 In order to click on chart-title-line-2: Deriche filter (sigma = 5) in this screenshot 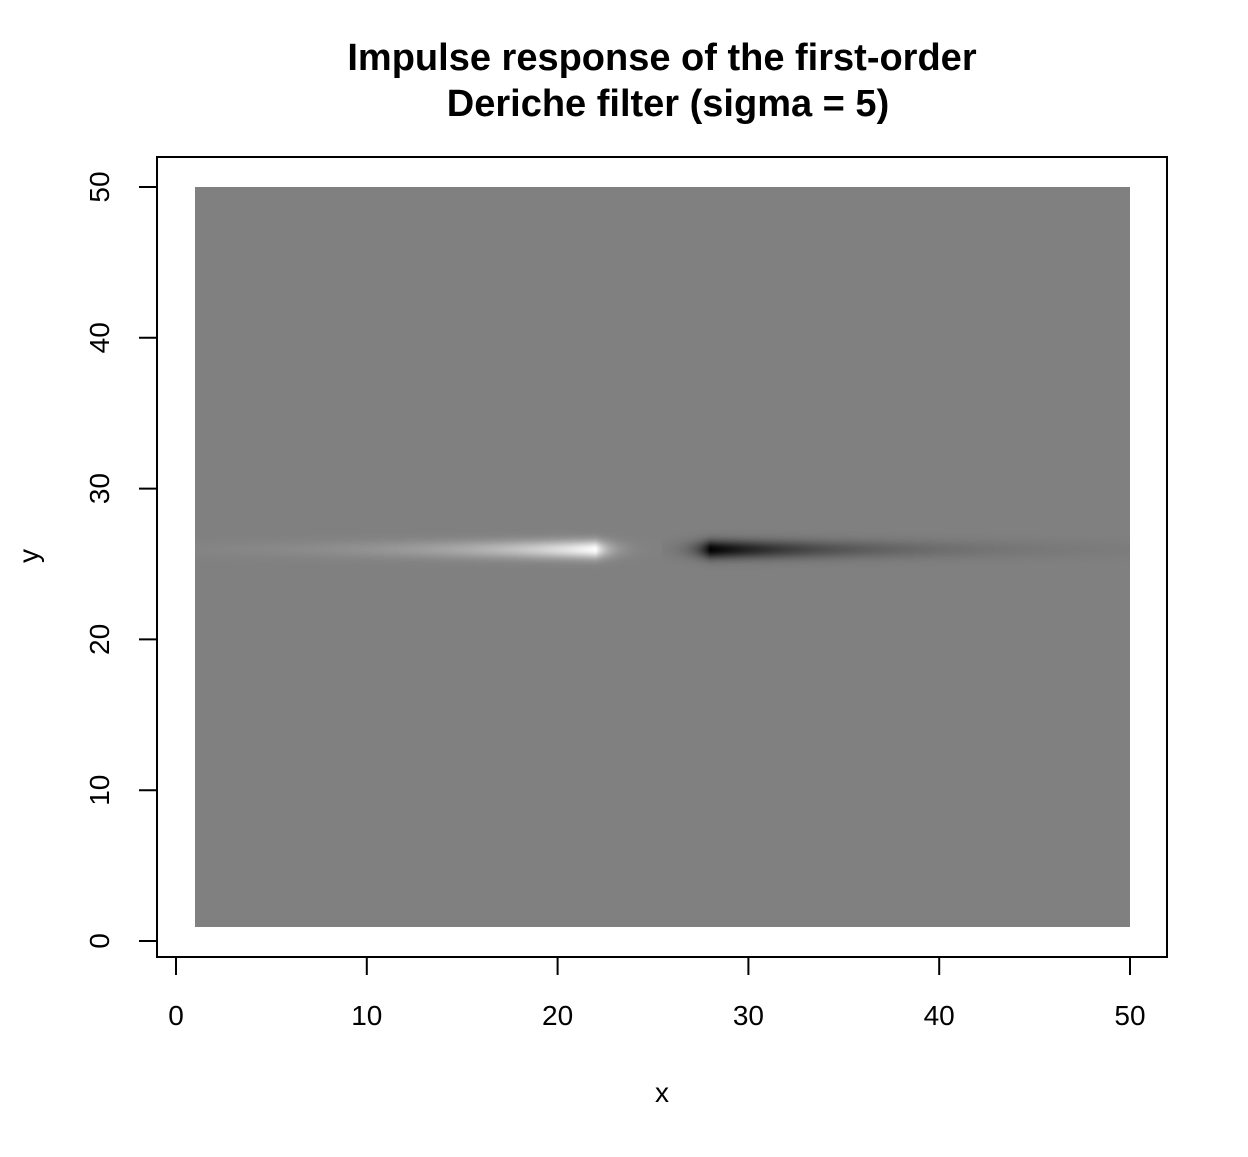, I will do `click(668, 104)`.